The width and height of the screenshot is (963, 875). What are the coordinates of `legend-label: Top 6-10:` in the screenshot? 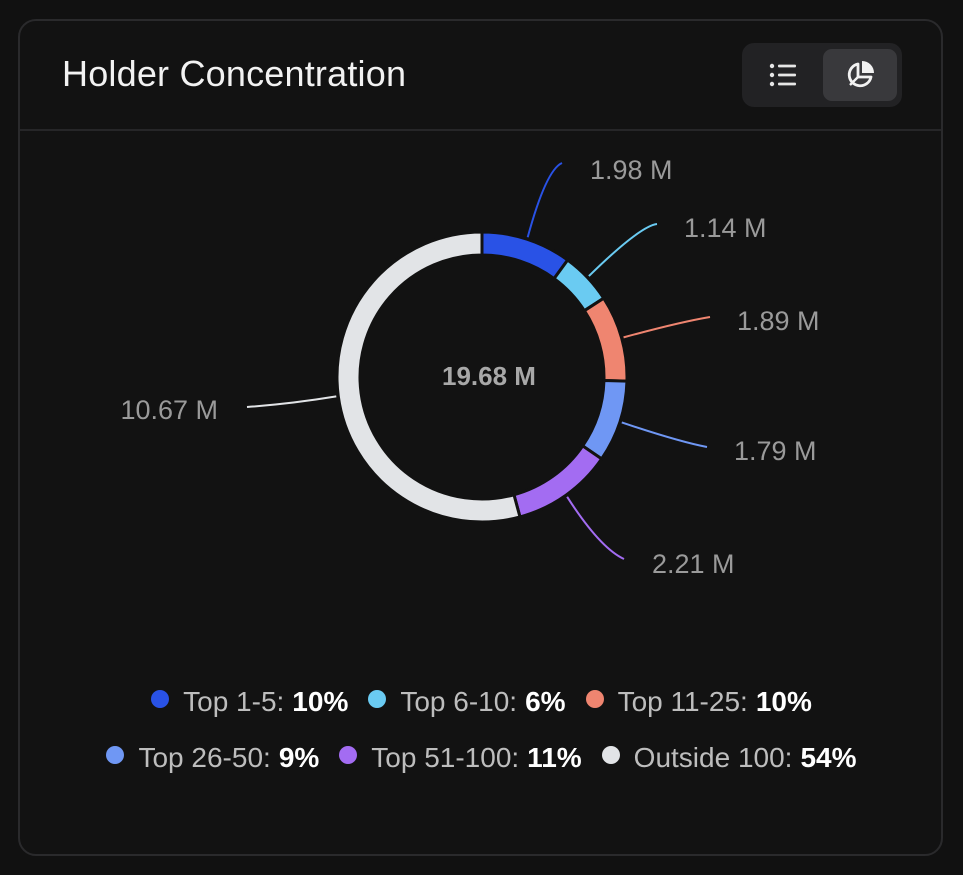 It's located at (459, 701).